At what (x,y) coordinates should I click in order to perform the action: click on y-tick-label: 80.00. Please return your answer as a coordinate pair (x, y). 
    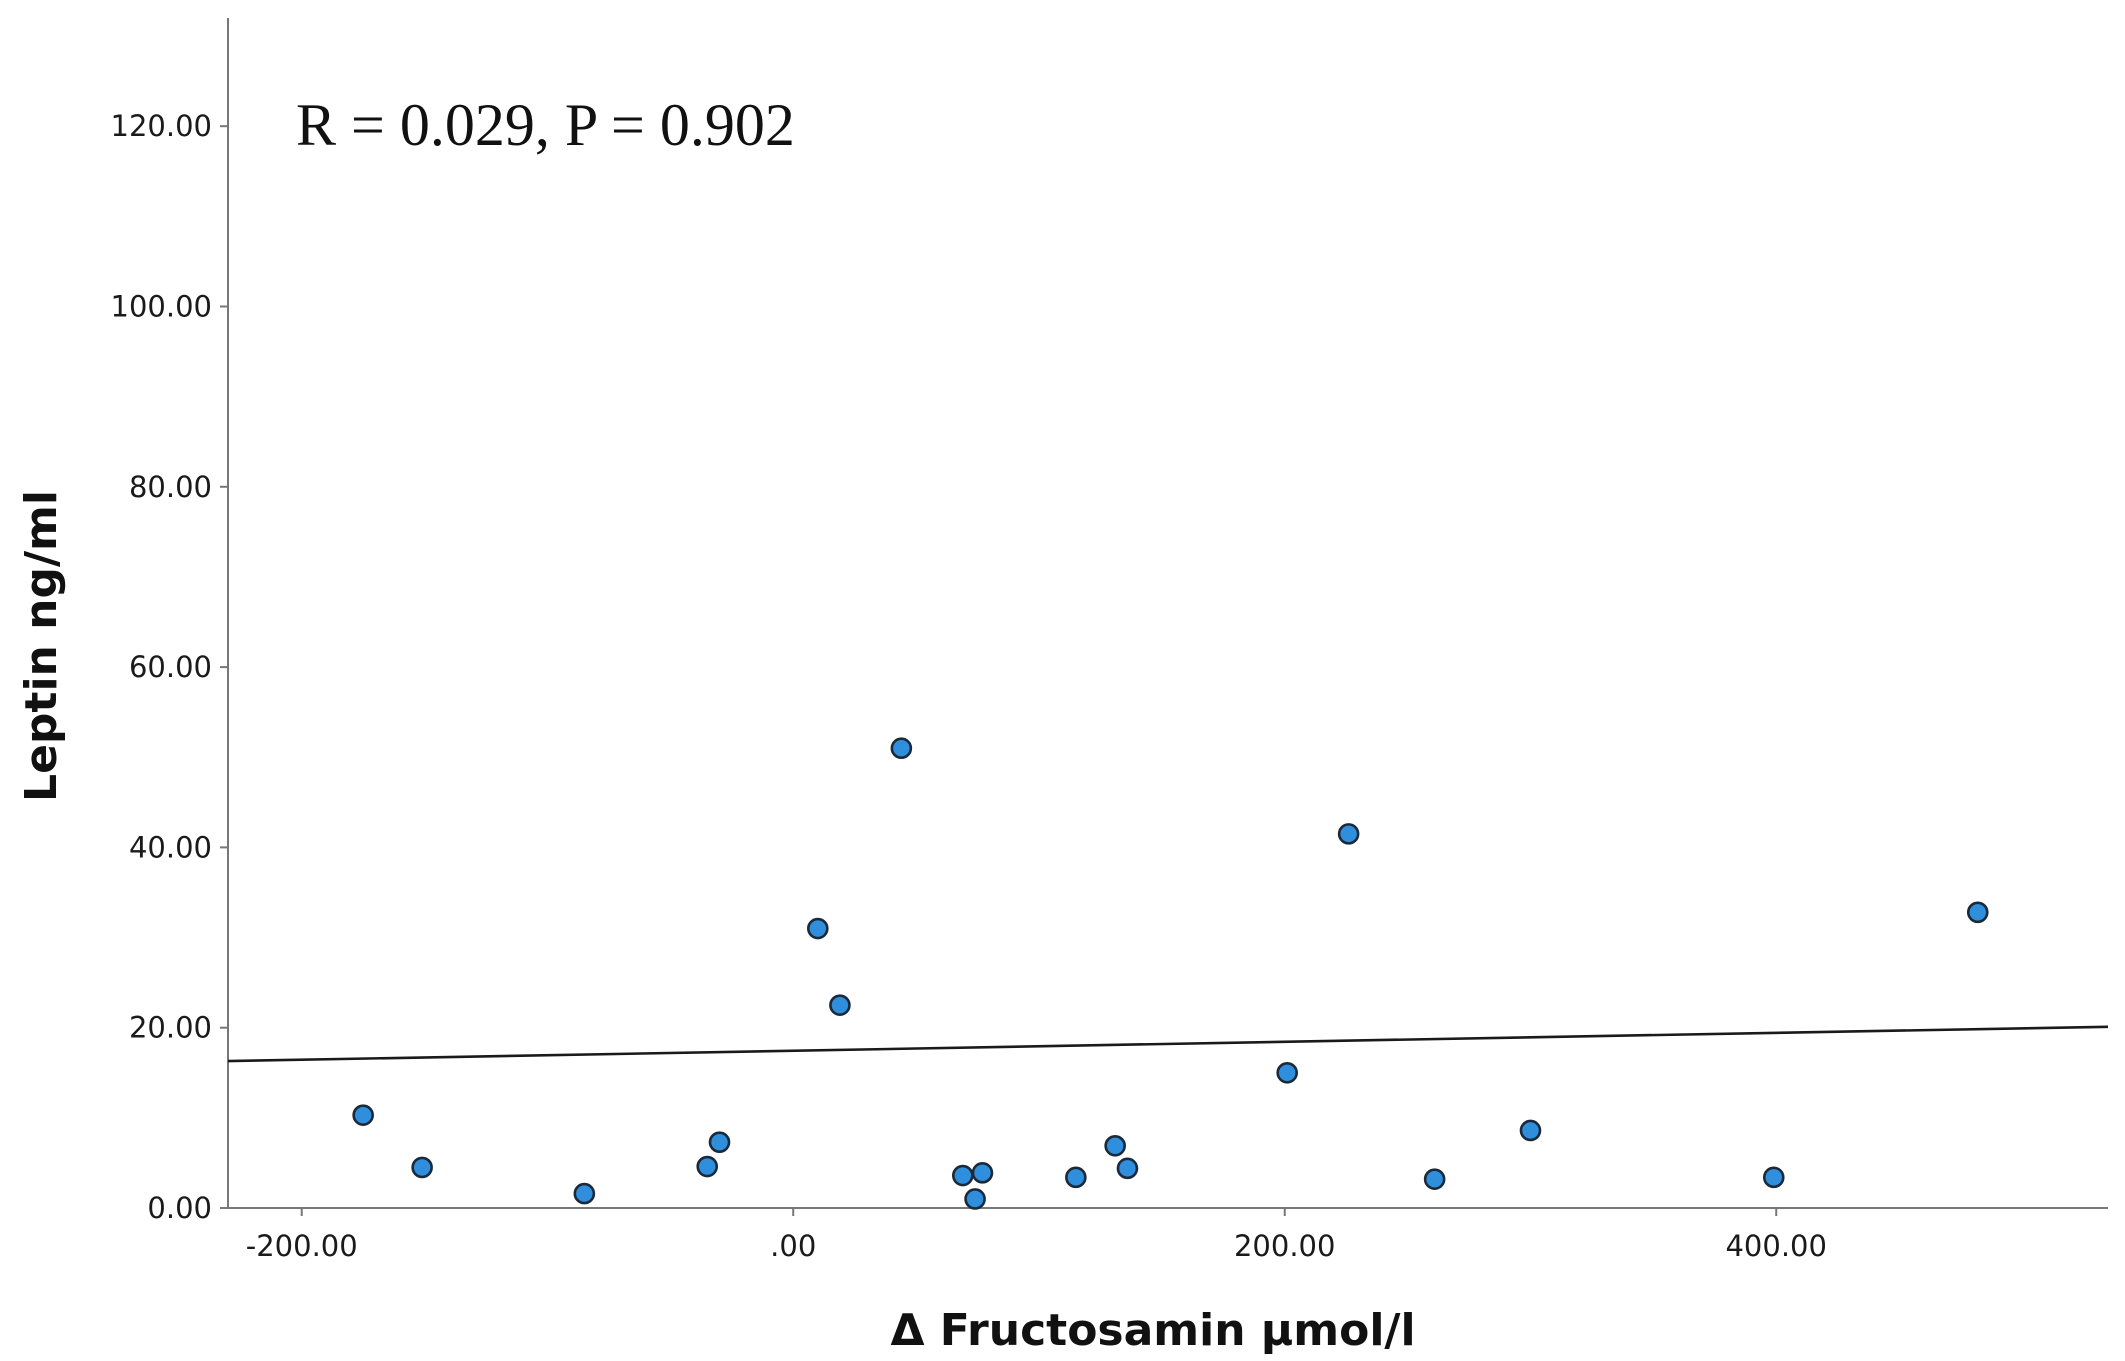
    Looking at the image, I should click on (170, 487).